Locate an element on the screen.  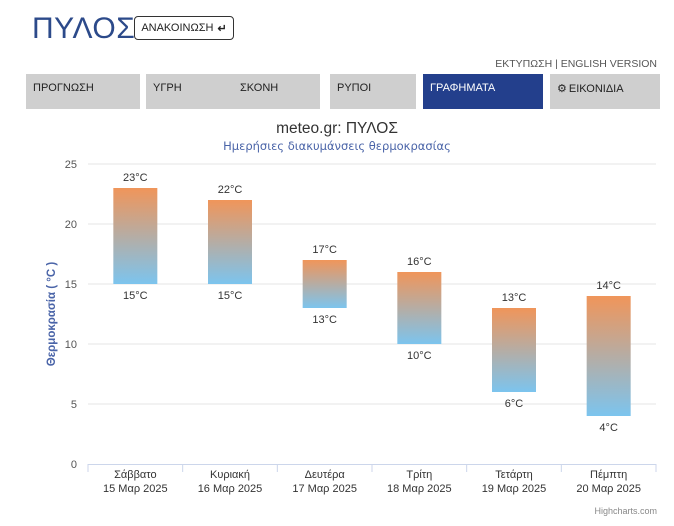
page-title: ΠΥΛΟΣ is located at coordinates (84, 28).